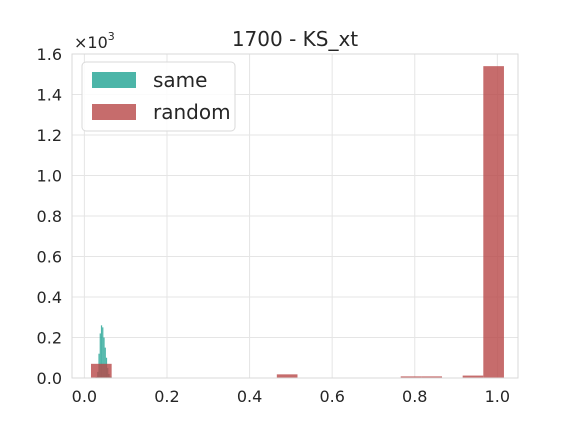 The width and height of the screenshot is (576, 436). What do you see at coordinates (91, 42) in the screenshot?
I see `y-multiplier-base: ×10` at bounding box center [91, 42].